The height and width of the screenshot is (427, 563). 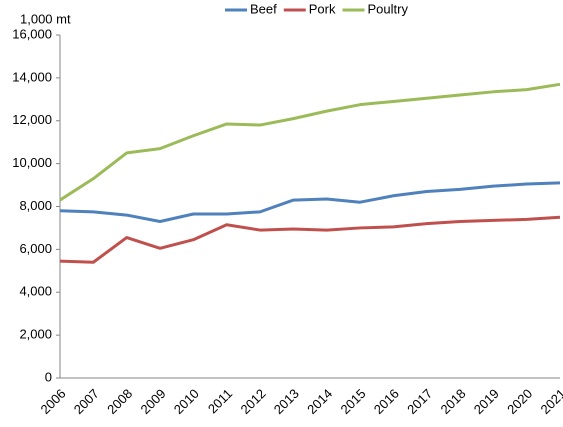 I want to click on x-tick-label: 2009, so click(x=152, y=401).